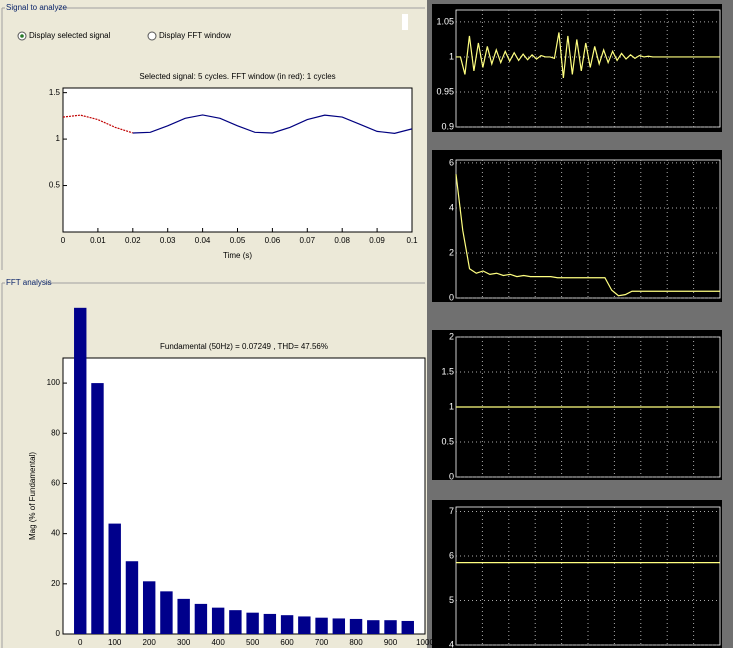 The width and height of the screenshot is (733, 648). Describe the element at coordinates (322, 642) in the screenshot. I see `x-tick-label: 700` at that location.